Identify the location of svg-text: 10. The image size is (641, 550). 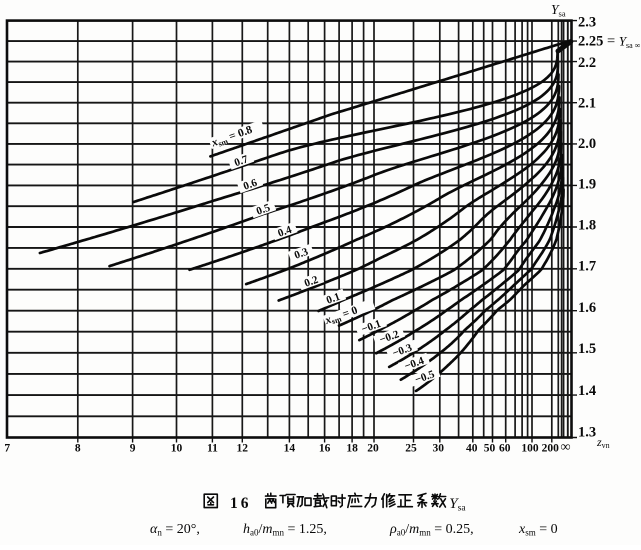
(177, 449).